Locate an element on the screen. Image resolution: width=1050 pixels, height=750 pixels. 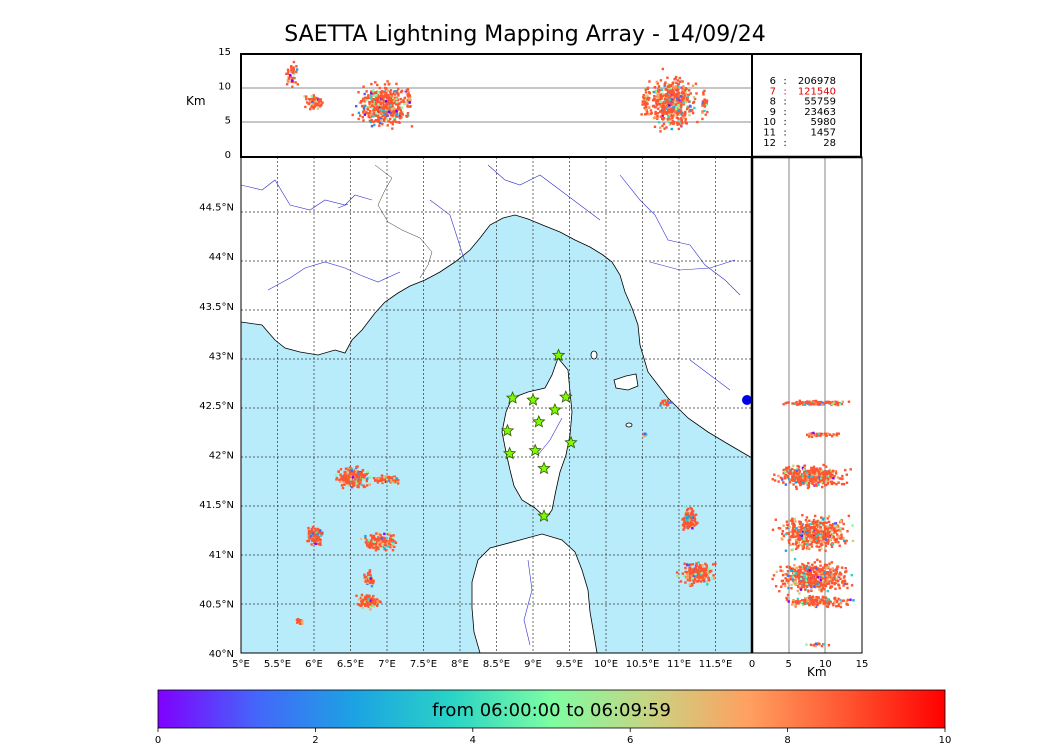
count-label: 10 is located at coordinates (769, 122).